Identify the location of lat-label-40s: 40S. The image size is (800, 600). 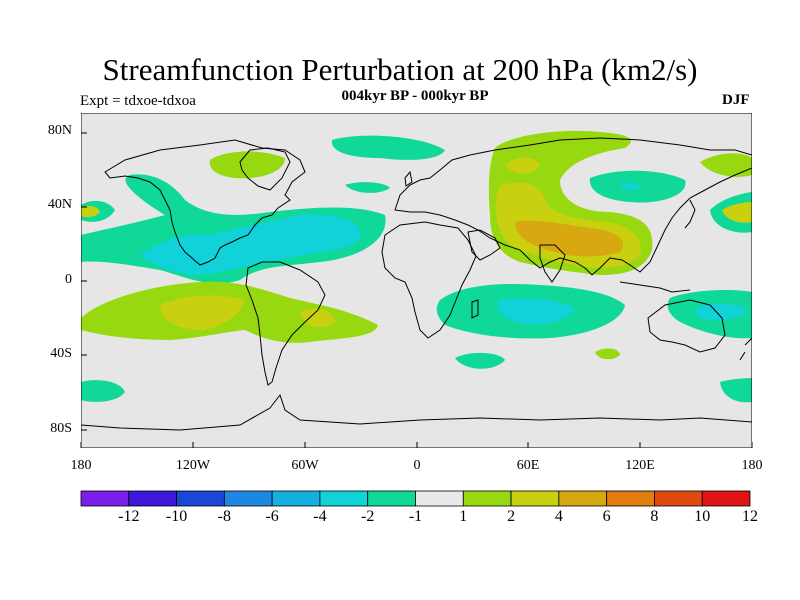
(61, 353).